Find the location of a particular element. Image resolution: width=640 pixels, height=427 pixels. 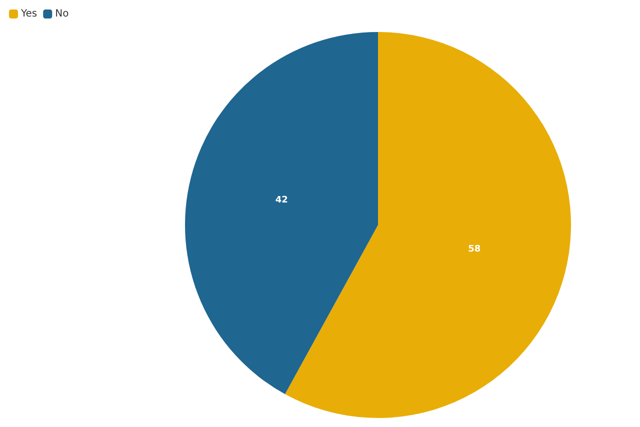

data-label: 58 is located at coordinates (474, 249).